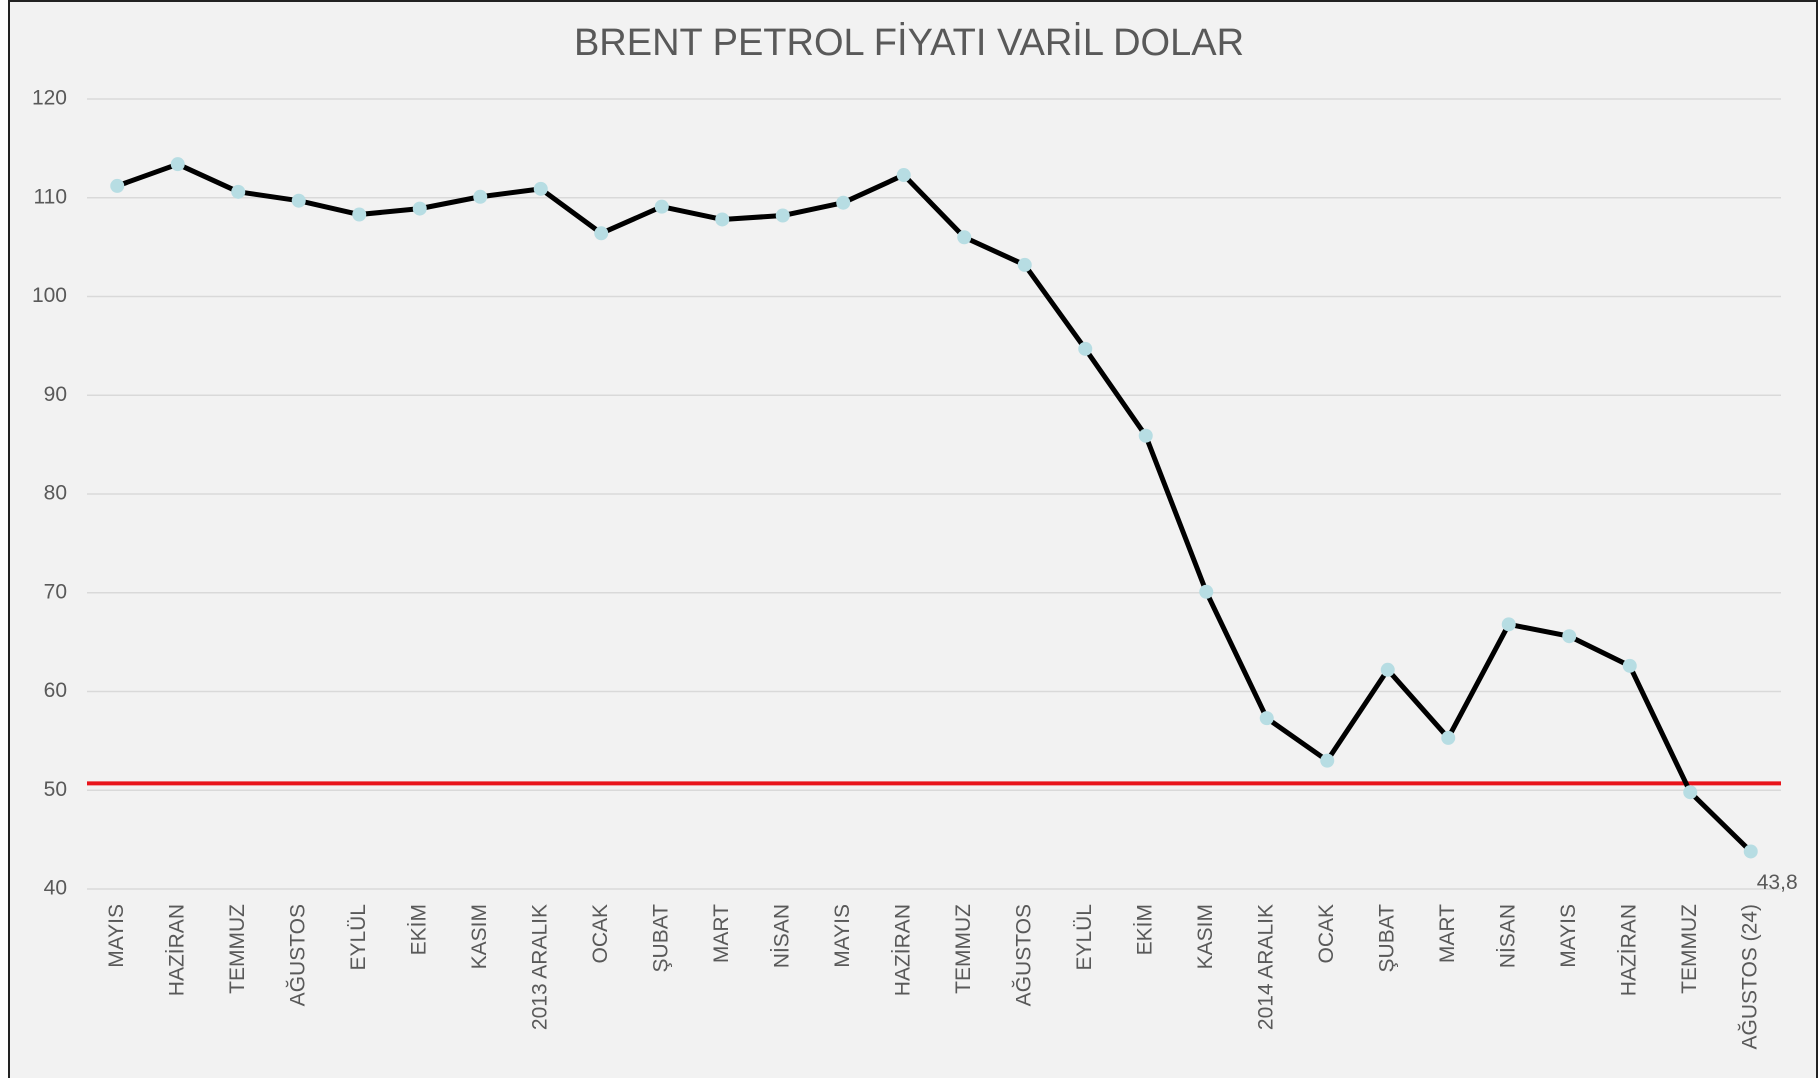 This screenshot has width=1818, height=1078. I want to click on y-tick-label: 40, so click(55, 888).